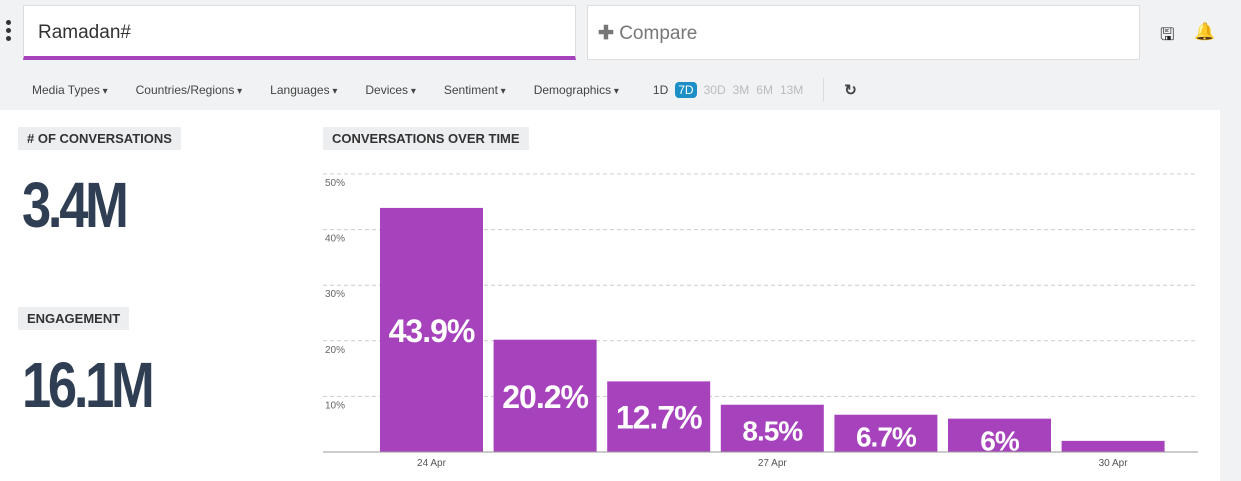  I want to click on y-tick-label: 50%, so click(335, 183).